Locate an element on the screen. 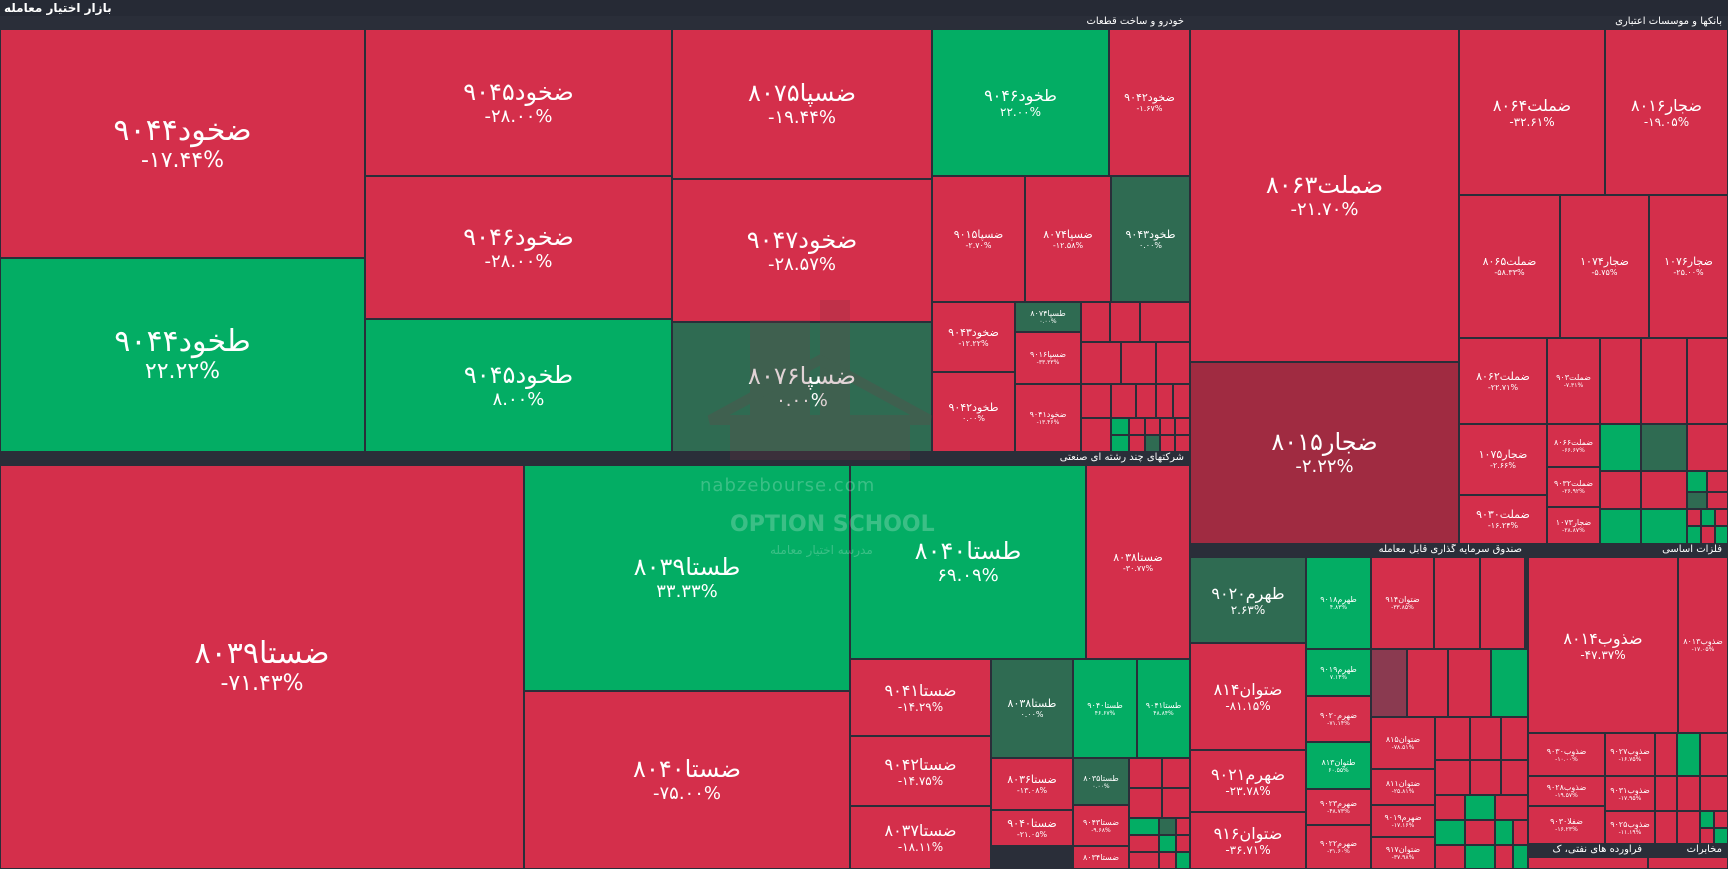 This screenshot has width=1728, height=869. ticker-tile-9: ضخود۹۰۴۲ -۱.۶۷% is located at coordinates (1149, 102).